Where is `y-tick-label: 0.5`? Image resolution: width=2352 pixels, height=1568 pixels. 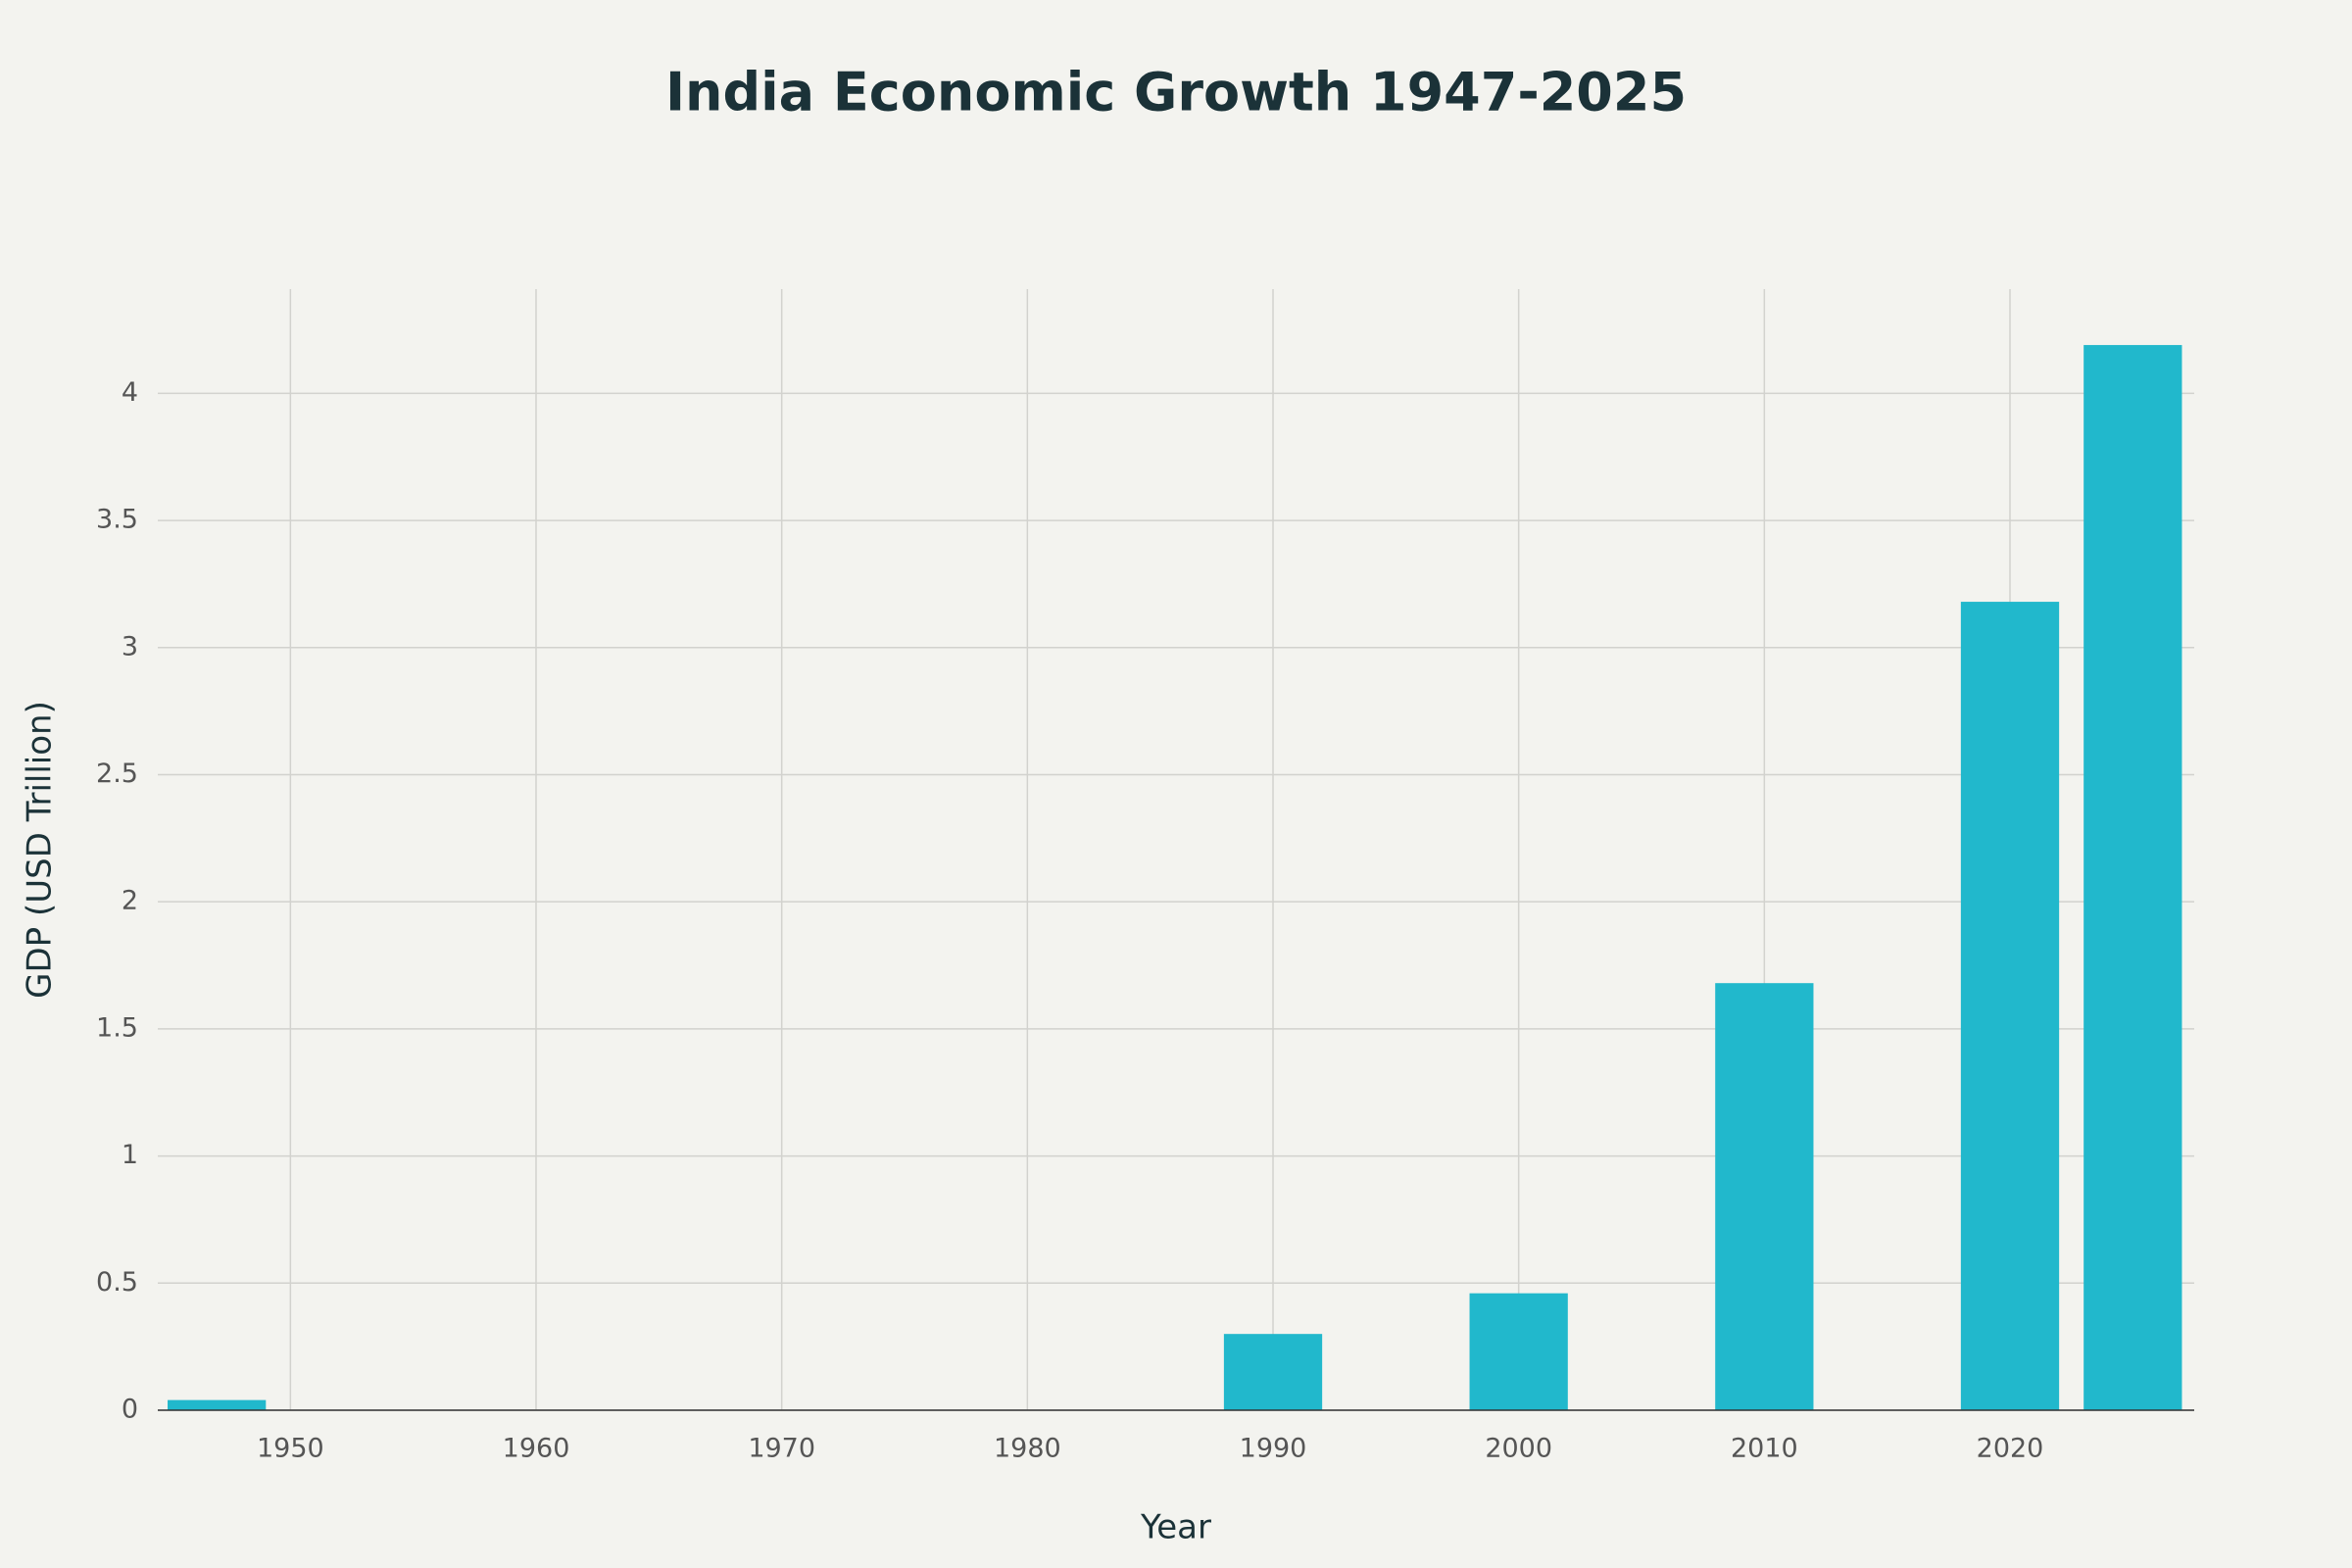
y-tick-label: 0.5 is located at coordinates (117, 1282).